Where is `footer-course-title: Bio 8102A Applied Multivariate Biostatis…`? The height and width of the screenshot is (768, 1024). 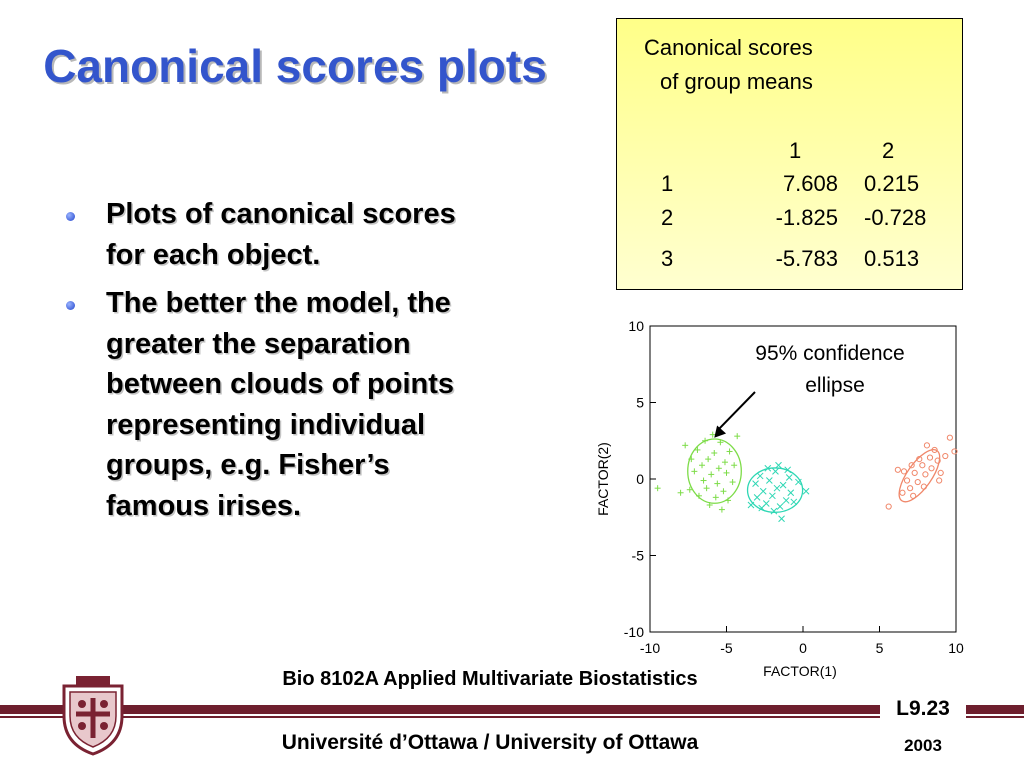
footer-course-title: Bio 8102A Applied Multivariate Biostatis… is located at coordinates (490, 679).